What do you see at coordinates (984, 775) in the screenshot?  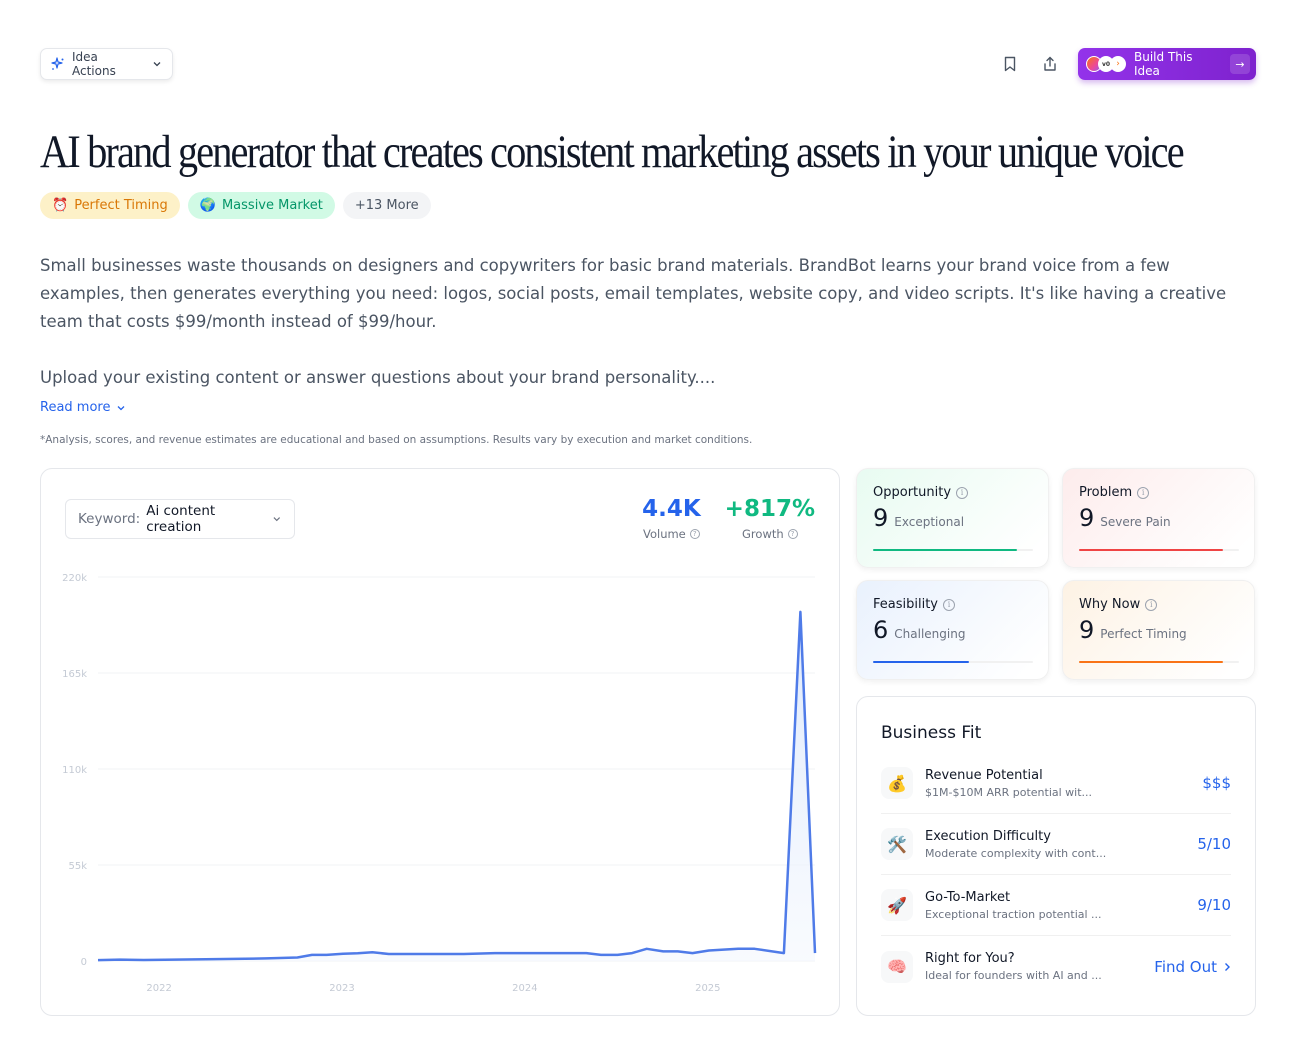 I see `biz-name: Revenue Potential` at bounding box center [984, 775].